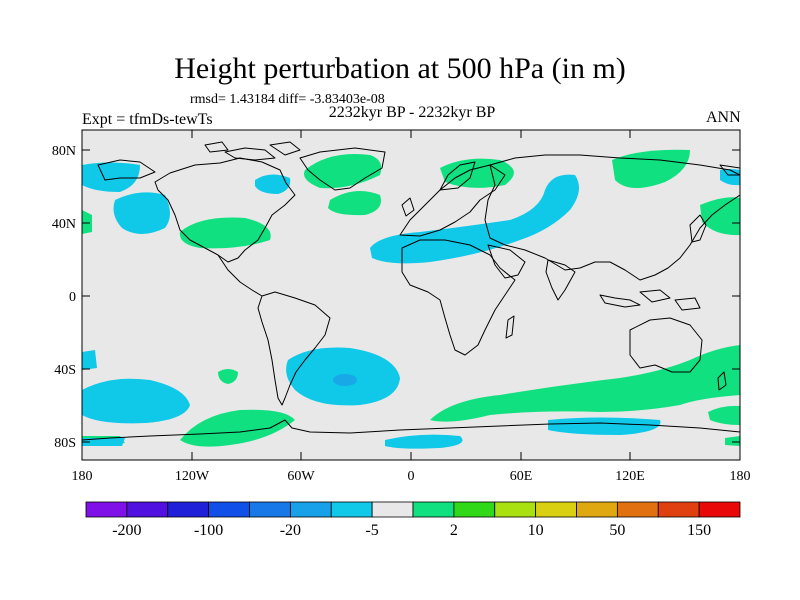 Image resolution: width=800 pixels, height=600 pixels. I want to click on madagascar-outline, so click(510, 327).